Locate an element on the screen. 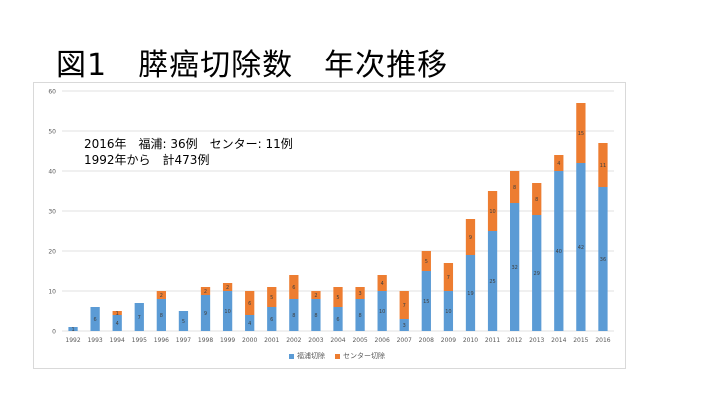  bar-center-1996 is located at coordinates (161, 295).